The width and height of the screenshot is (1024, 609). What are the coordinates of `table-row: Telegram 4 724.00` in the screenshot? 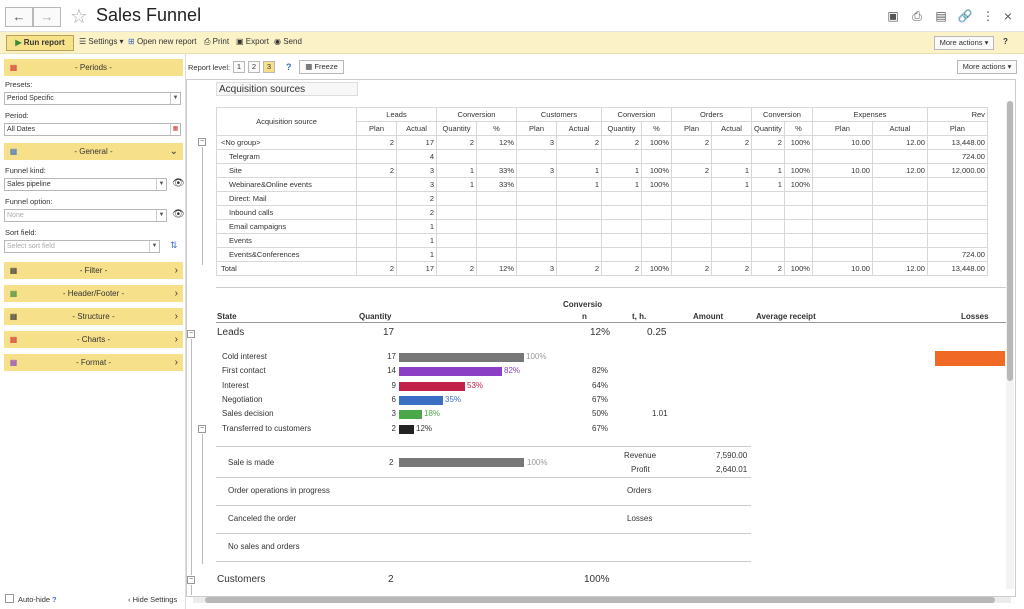 It's located at (602, 156).